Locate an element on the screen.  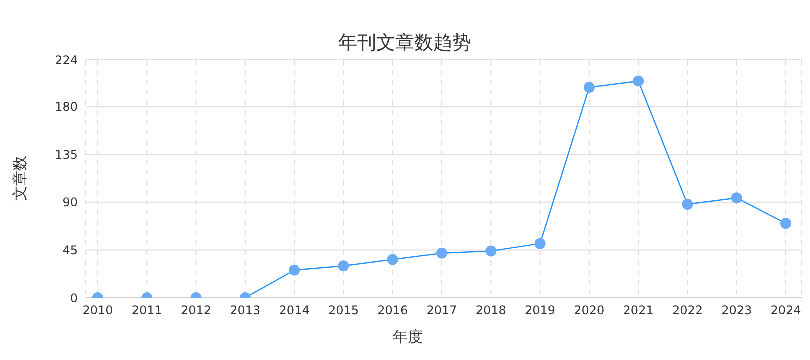
y-tick-label: 180 is located at coordinates (66, 107).